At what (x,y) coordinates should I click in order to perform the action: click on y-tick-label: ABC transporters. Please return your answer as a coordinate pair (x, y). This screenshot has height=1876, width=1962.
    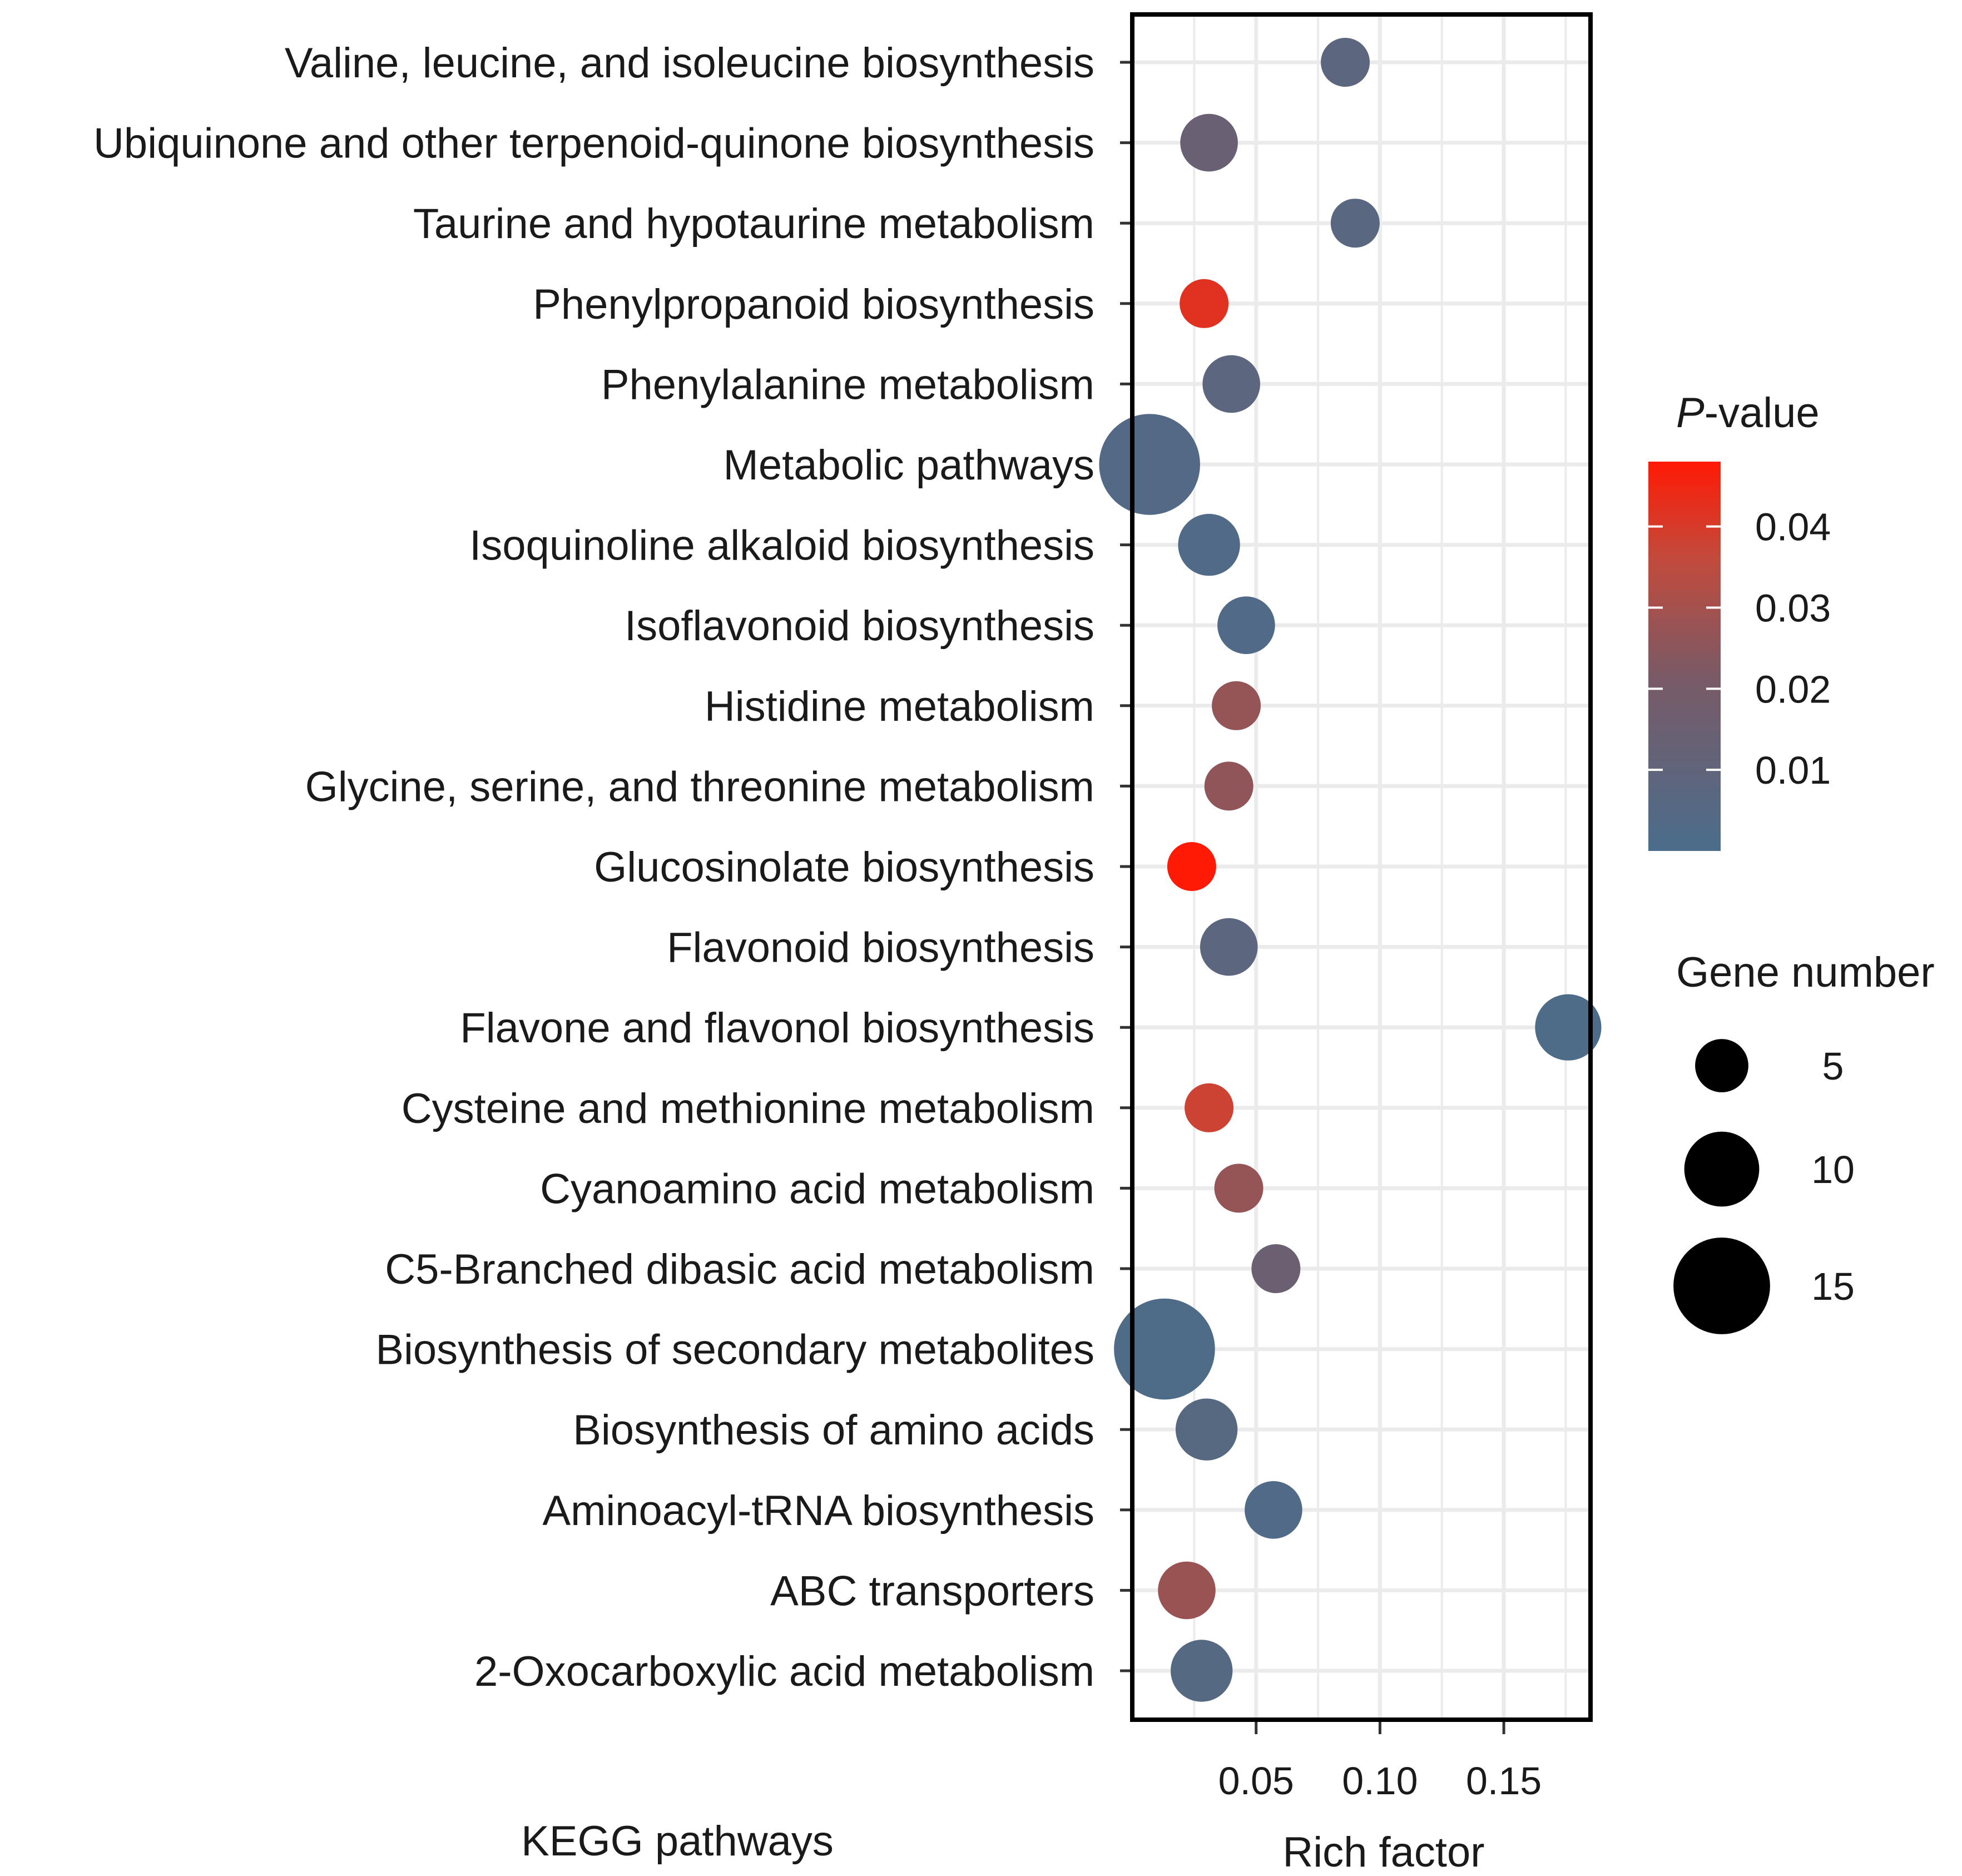
    Looking at the image, I should click on (932, 1591).